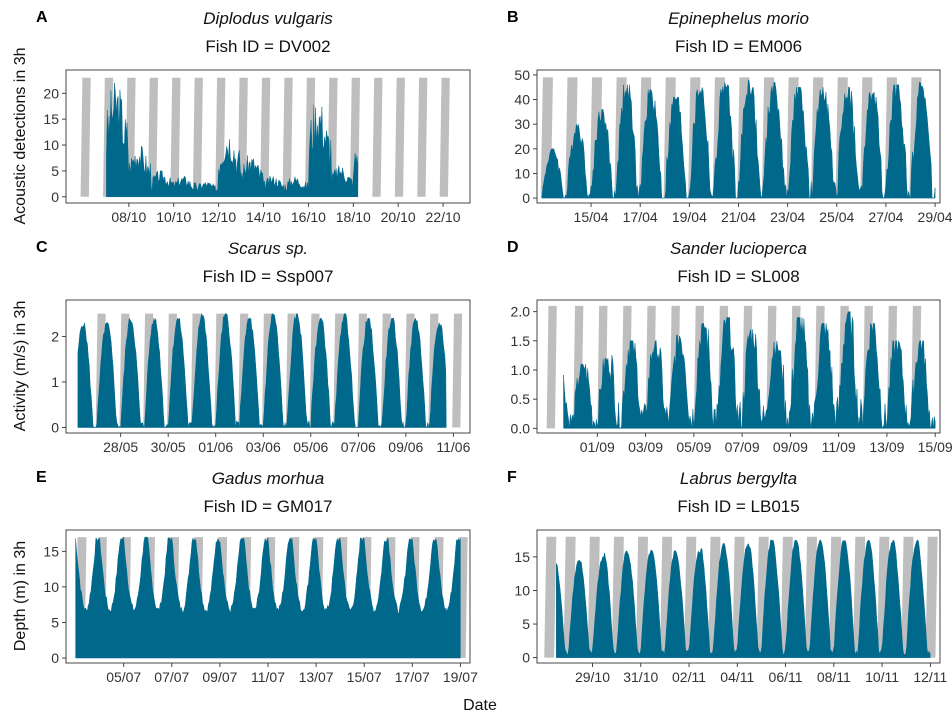  I want to click on panel-letter-f: F, so click(512, 477).